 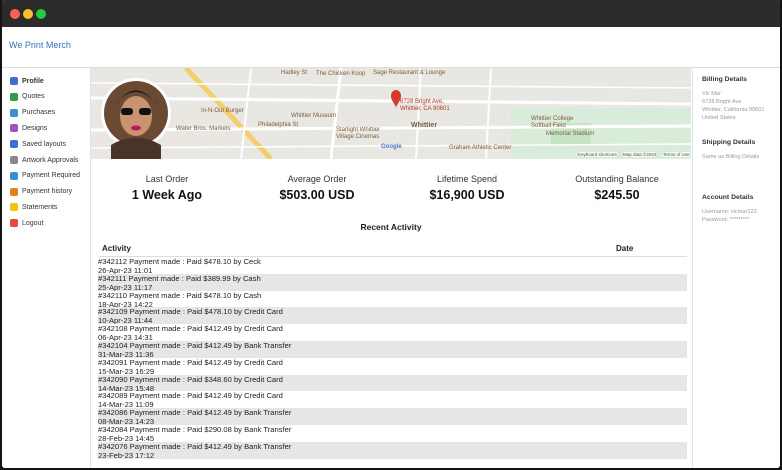 What do you see at coordinates (28, 14) in the screenshot?
I see `minimize-button` at bounding box center [28, 14].